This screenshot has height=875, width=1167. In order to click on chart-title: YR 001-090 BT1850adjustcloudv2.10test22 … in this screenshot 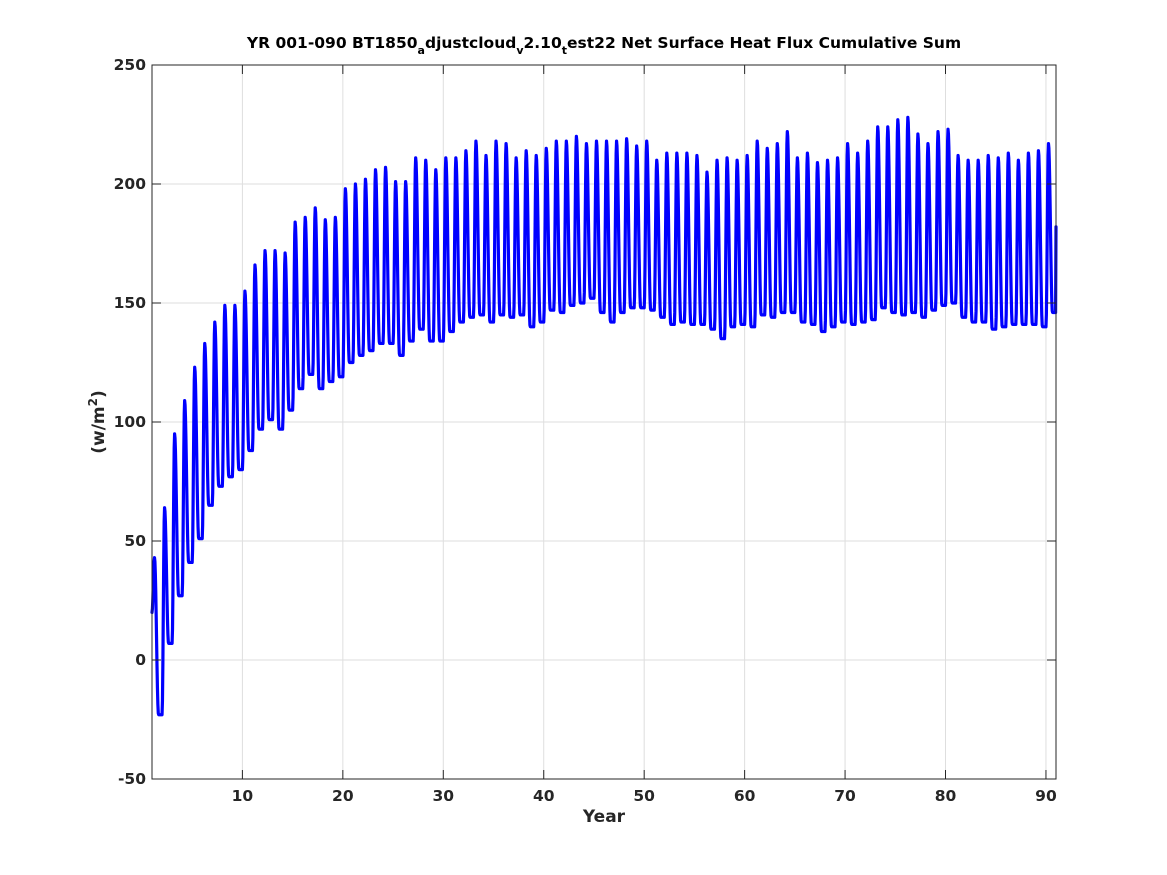, I will do `click(603, 45)`.